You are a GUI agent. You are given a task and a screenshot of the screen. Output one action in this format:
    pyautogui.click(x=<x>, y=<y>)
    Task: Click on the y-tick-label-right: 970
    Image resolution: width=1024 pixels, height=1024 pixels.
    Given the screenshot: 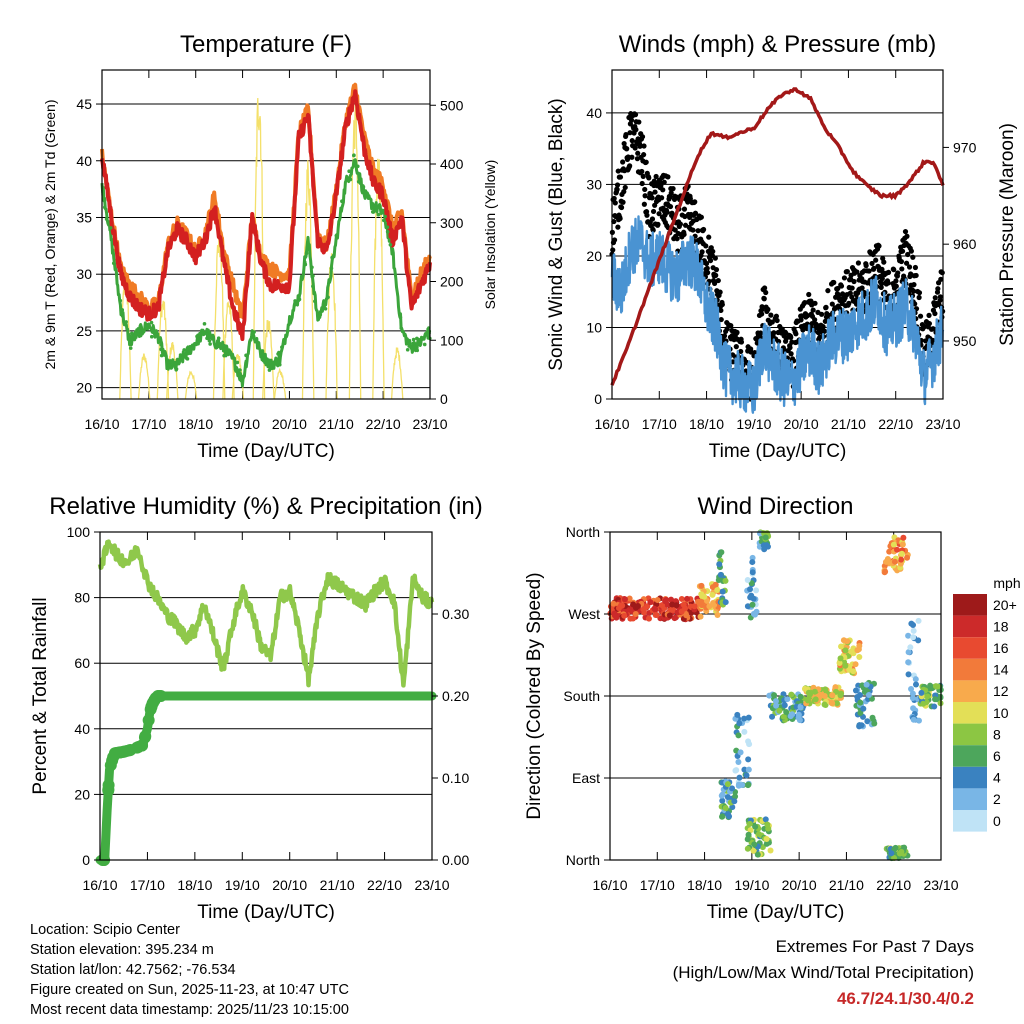 What is the action you would take?
    pyautogui.click(x=965, y=147)
    